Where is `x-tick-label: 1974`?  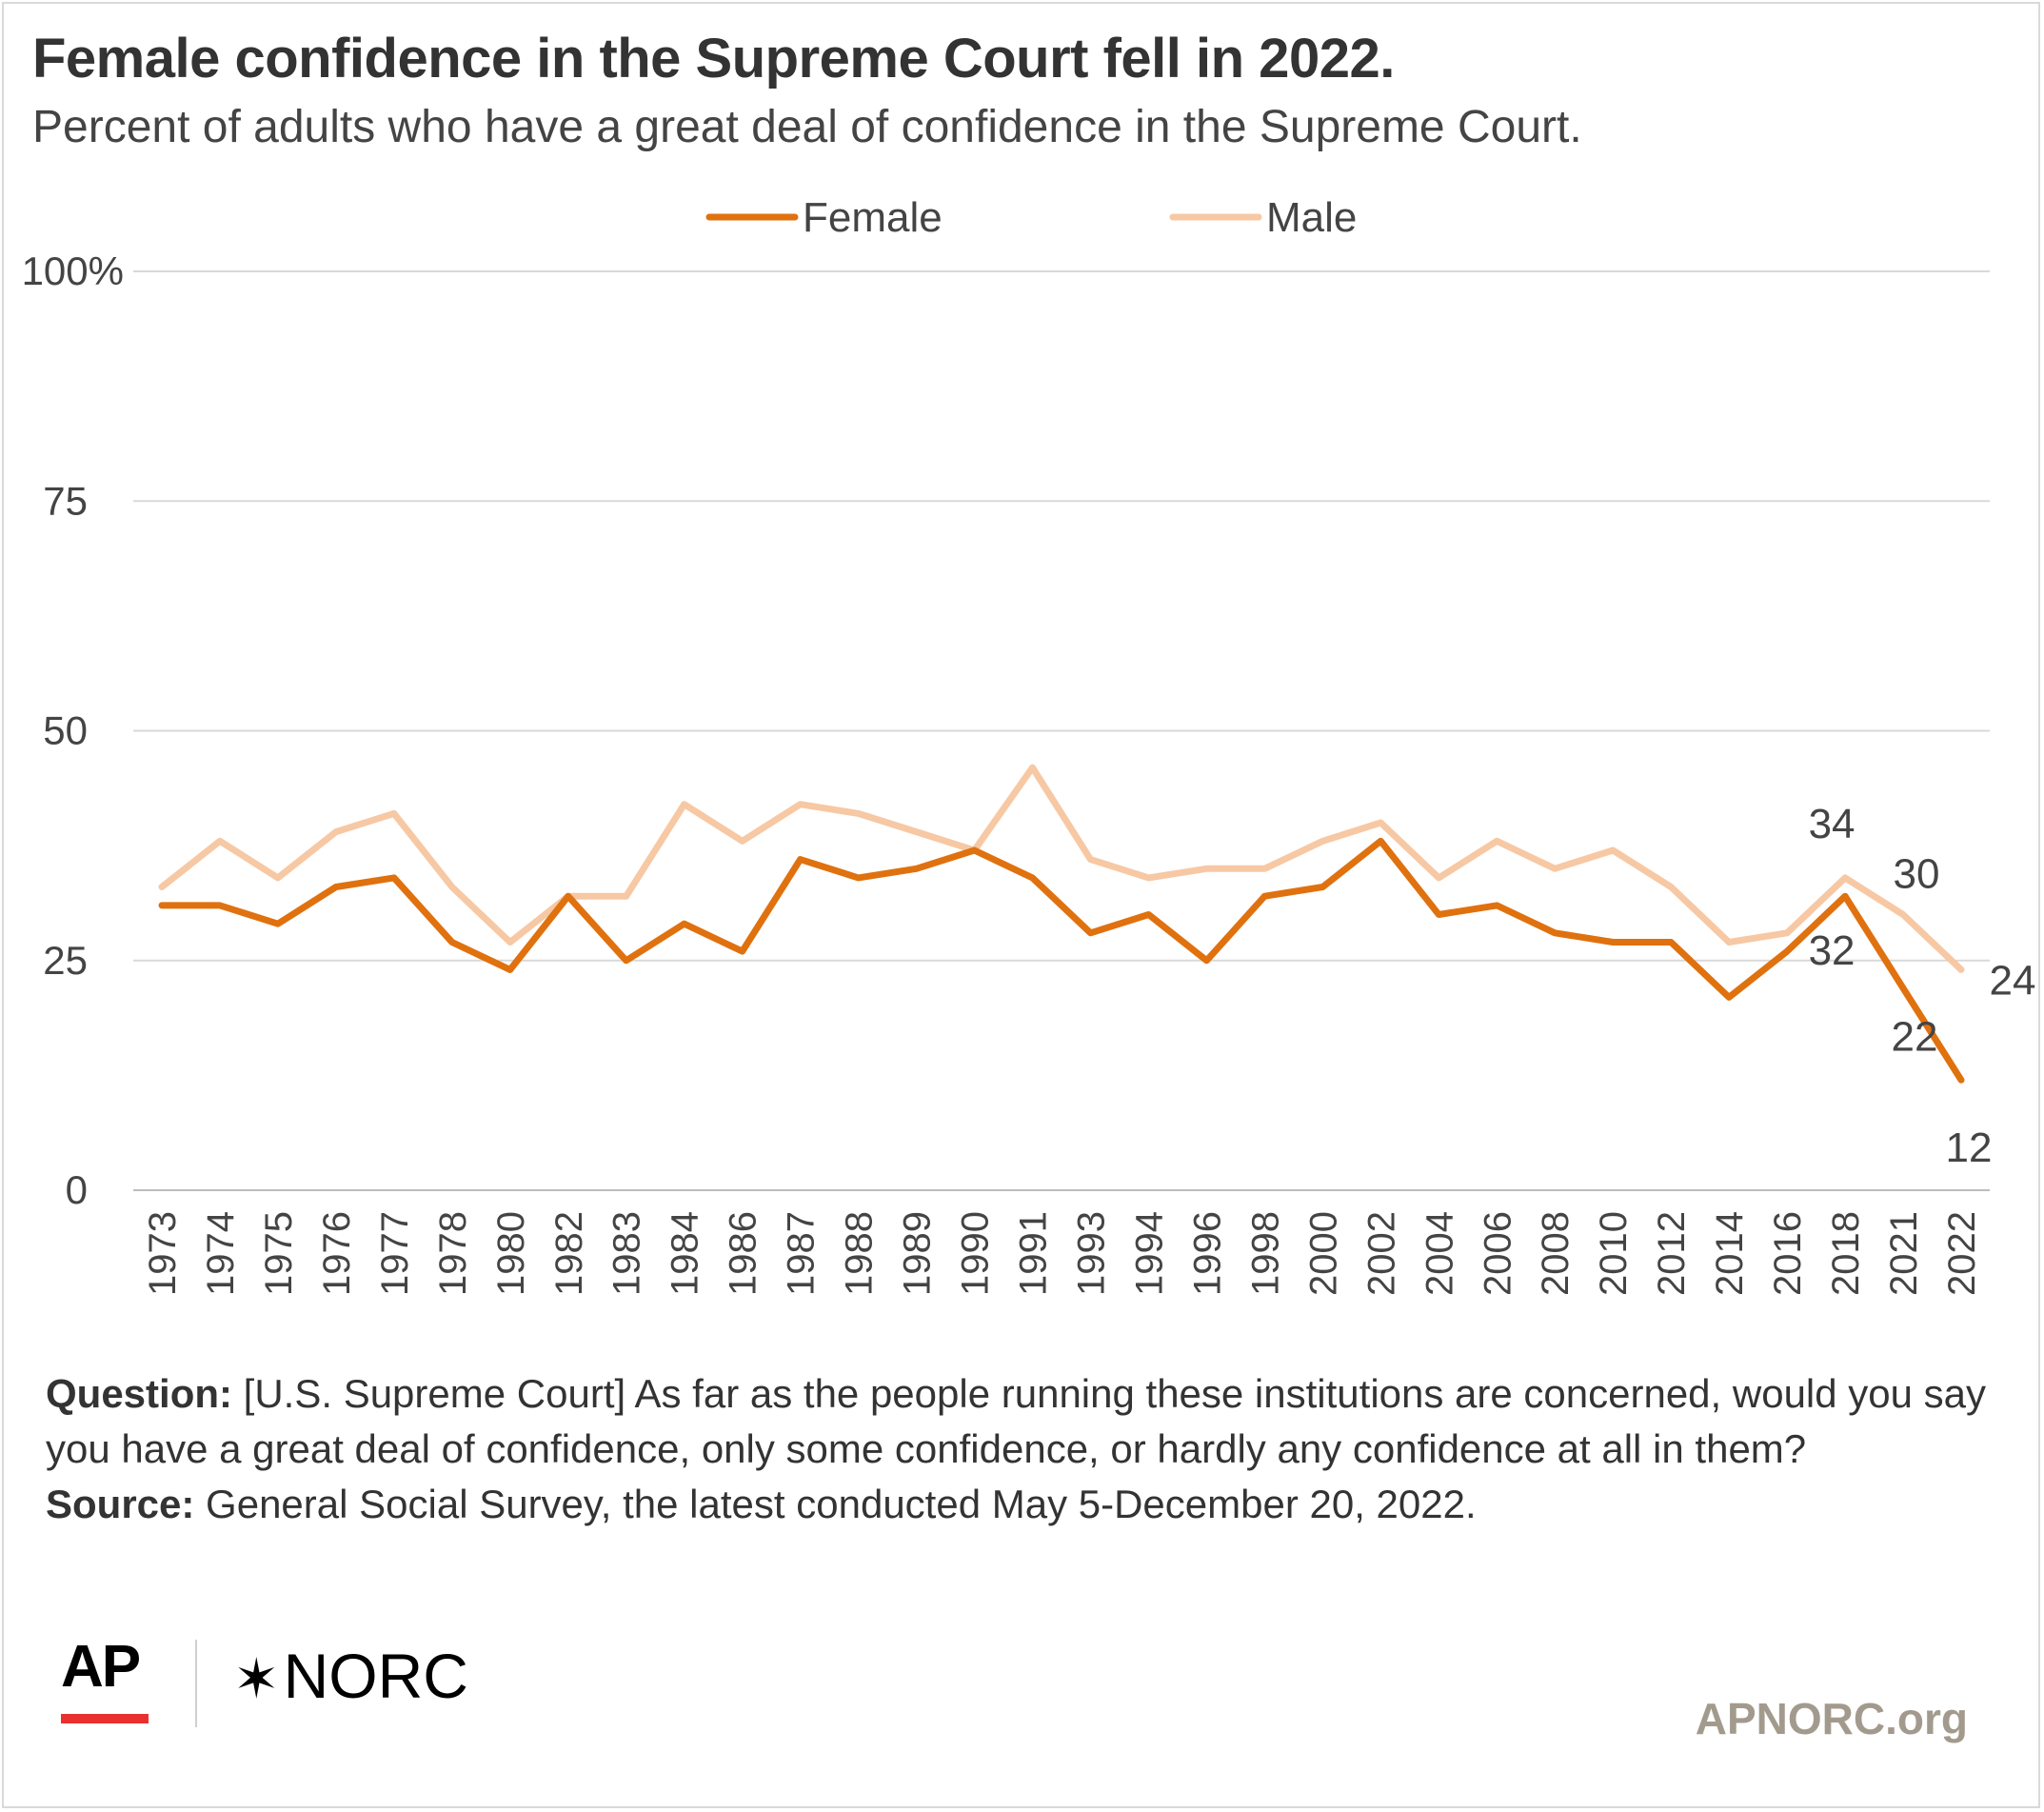 x-tick-label: 1974 is located at coordinates (221, 1253).